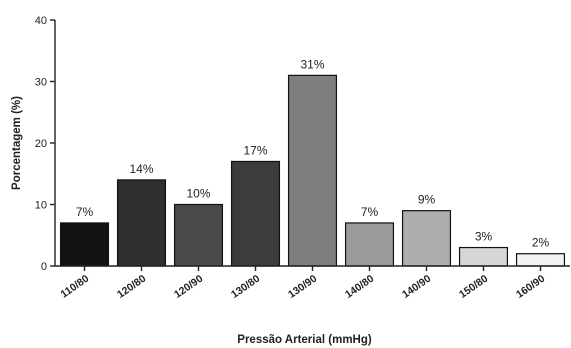 This screenshot has height=348, width=571. What do you see at coordinates (141, 169) in the screenshot?
I see `data-label-120-80: 14%` at bounding box center [141, 169].